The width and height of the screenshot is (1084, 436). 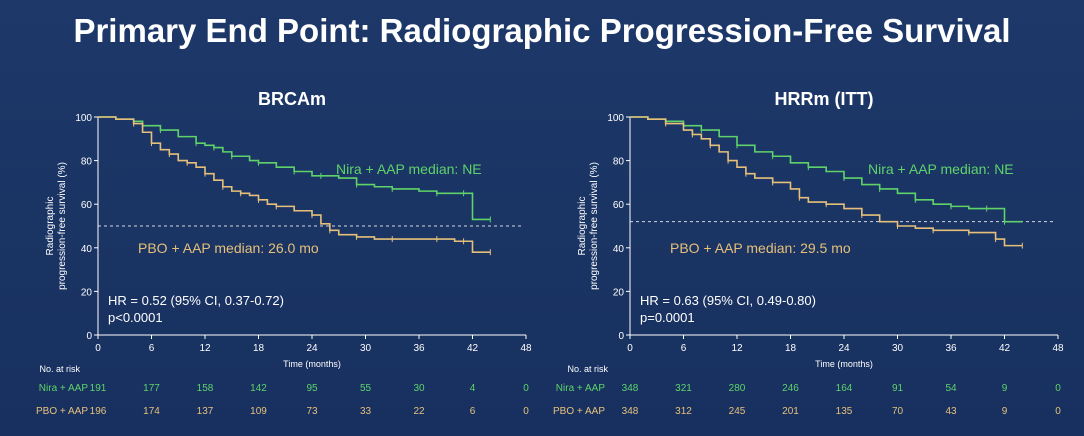 I want to click on risk-count: 6, so click(x=473, y=411).